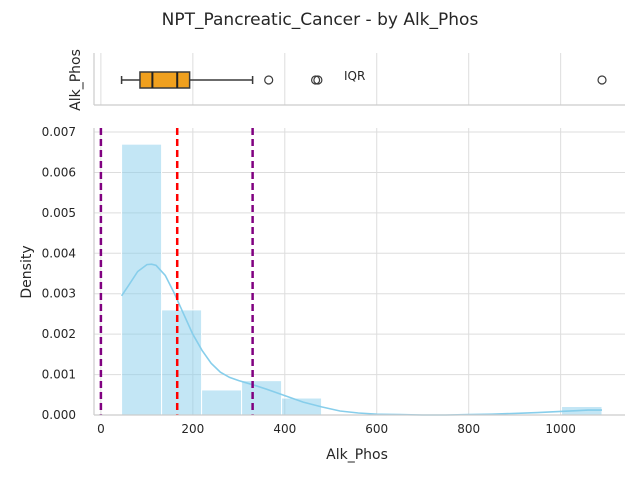  I want to click on y-tick-label: 0.004, so click(59, 253).